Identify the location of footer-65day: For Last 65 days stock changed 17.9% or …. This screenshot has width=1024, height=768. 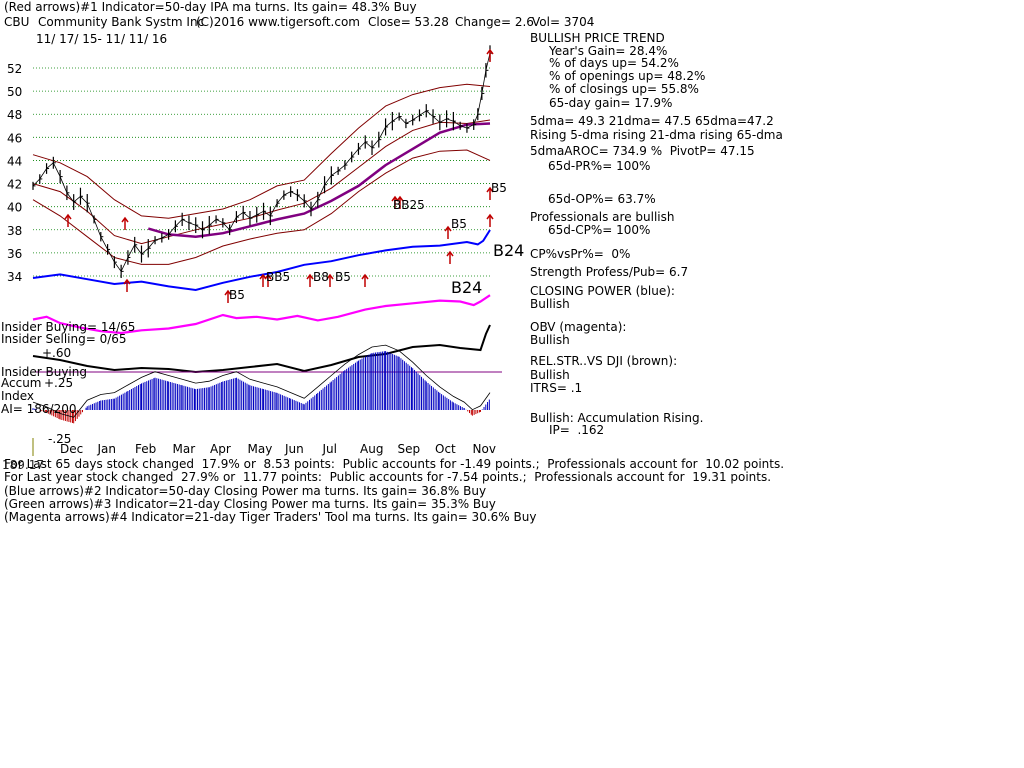
(394, 464).